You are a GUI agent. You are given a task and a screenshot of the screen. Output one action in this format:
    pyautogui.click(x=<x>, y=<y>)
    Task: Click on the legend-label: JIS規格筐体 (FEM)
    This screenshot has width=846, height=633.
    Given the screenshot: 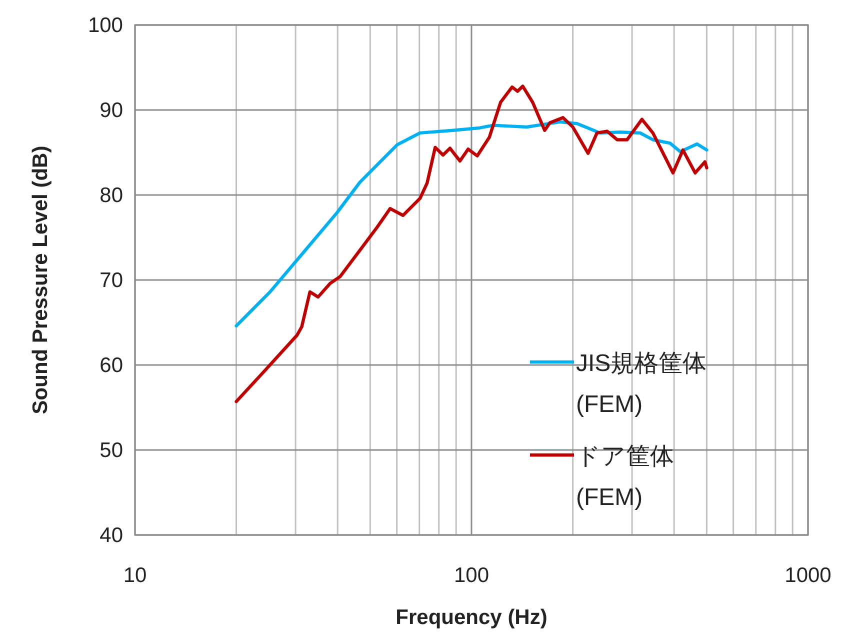 What is the action you would take?
    pyautogui.click(x=641, y=384)
    